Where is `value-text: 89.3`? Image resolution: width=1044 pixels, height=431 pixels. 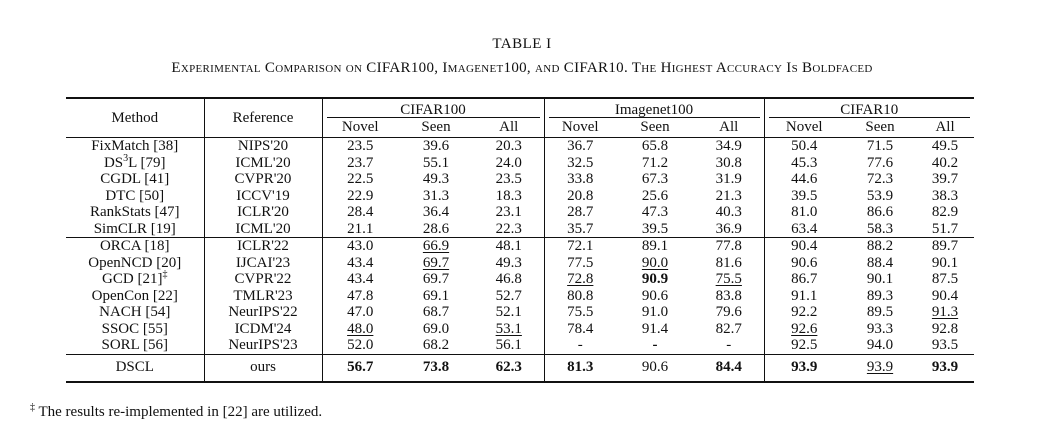 value-text: 89.3 is located at coordinates (880, 295).